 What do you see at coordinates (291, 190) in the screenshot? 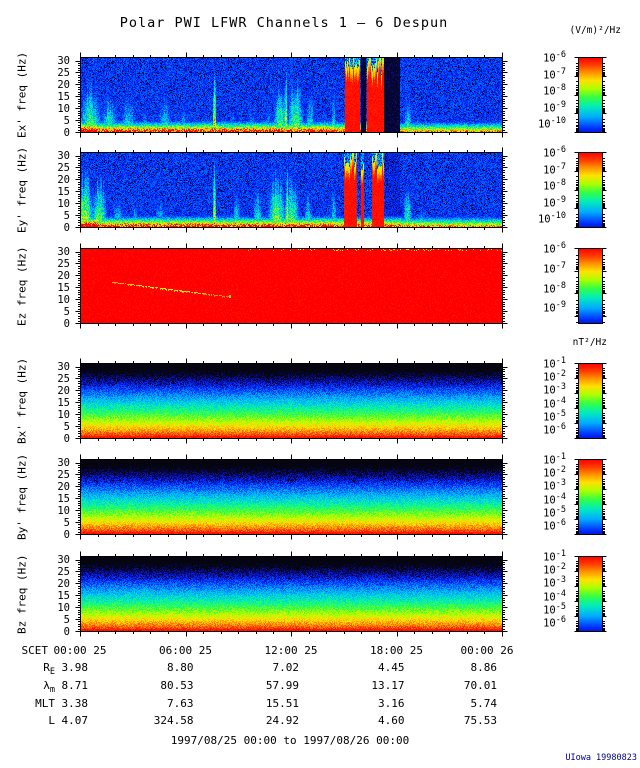
I see `spectrogram-canvas-ey` at bounding box center [291, 190].